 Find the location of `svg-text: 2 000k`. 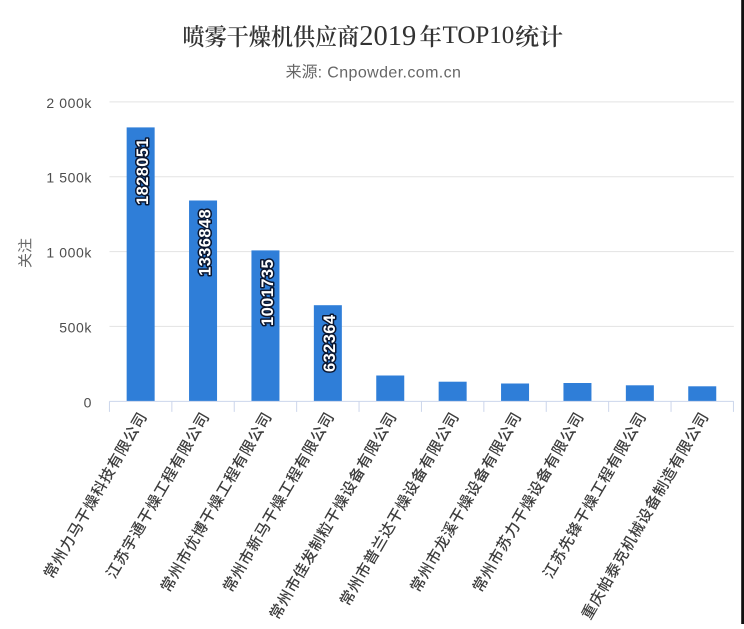

svg-text: 2 000k is located at coordinates (69, 103).